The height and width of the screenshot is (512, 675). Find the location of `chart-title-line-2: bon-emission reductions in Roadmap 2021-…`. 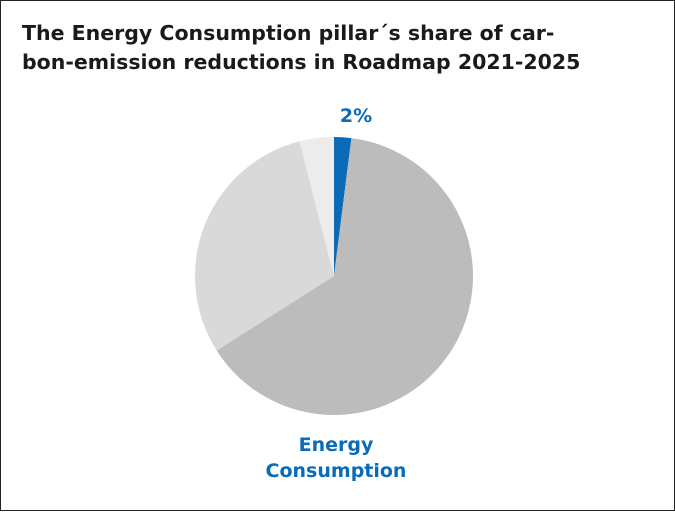

chart-title-line-2: bon-emission reductions in Roadmap 2021-… is located at coordinates (301, 62).